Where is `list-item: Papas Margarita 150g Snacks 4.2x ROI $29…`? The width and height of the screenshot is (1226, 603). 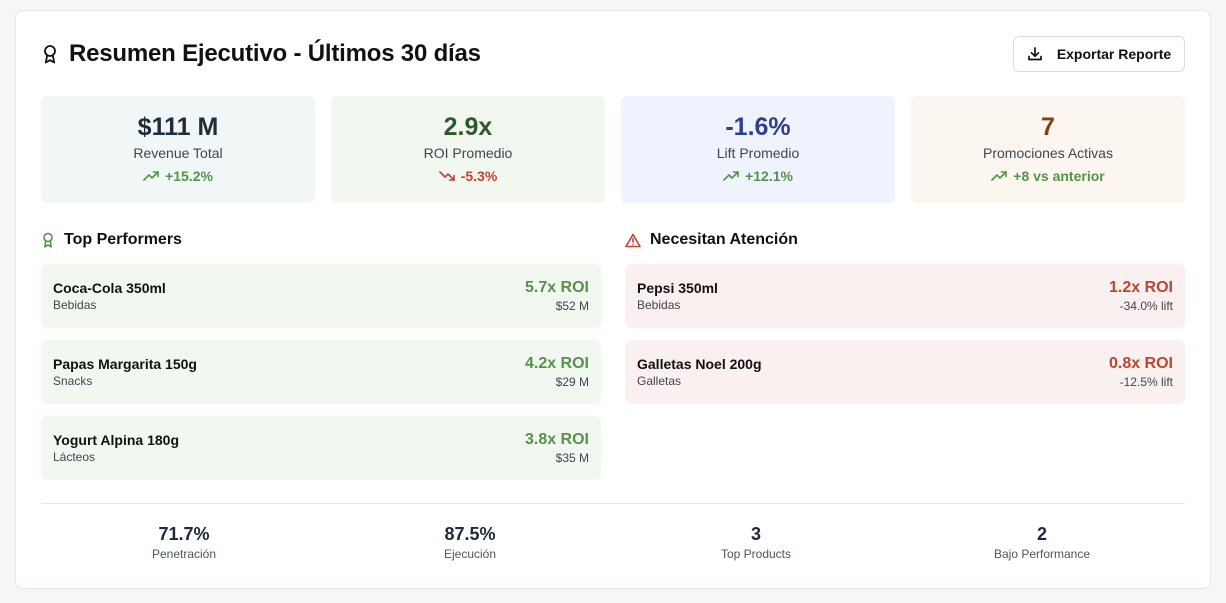 list-item: Papas Margarita 150g Snacks 4.2x ROI $29… is located at coordinates (321, 372).